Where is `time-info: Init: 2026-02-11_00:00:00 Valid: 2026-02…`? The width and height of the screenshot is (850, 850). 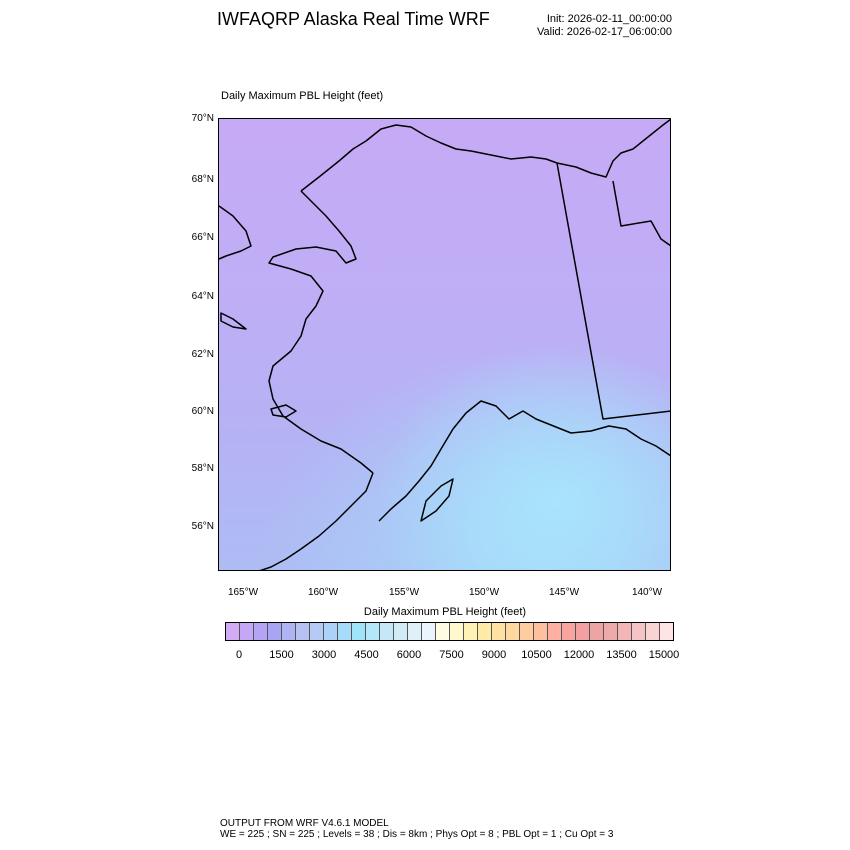
time-info: Init: 2026-02-11_00:00:00 Valid: 2026-02… is located at coordinates (604, 26).